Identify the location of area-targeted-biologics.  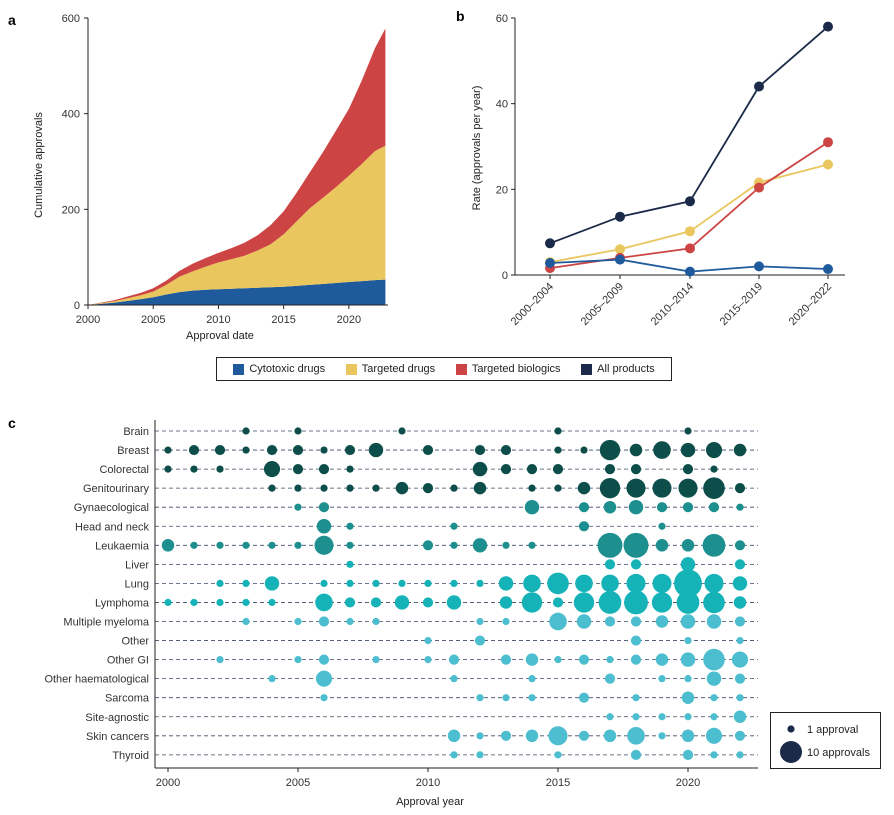
(237, 166).